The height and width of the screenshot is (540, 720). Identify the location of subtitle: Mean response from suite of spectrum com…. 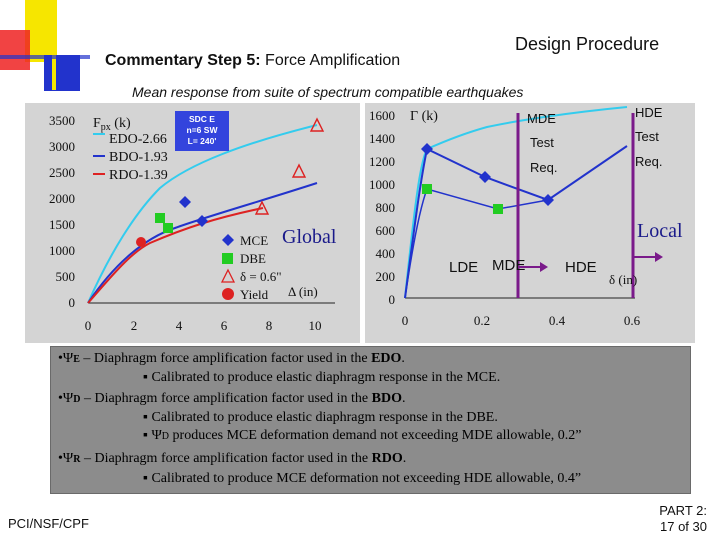
(328, 92).